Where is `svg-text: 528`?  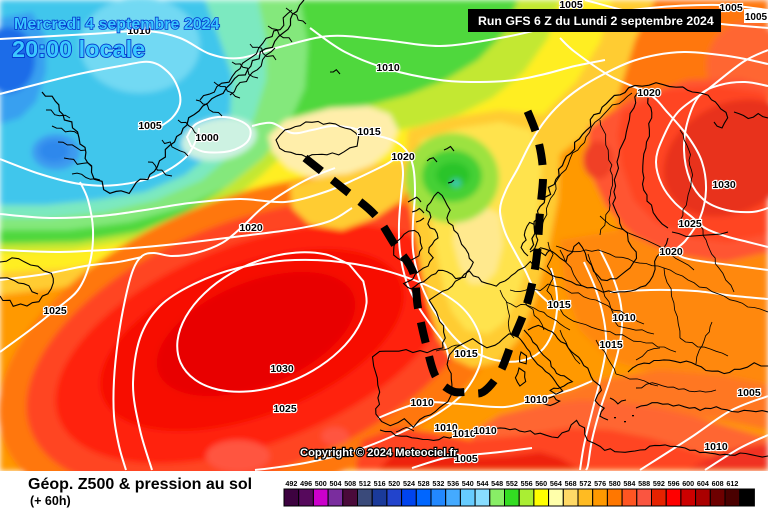 svg-text: 528 is located at coordinates (424, 483).